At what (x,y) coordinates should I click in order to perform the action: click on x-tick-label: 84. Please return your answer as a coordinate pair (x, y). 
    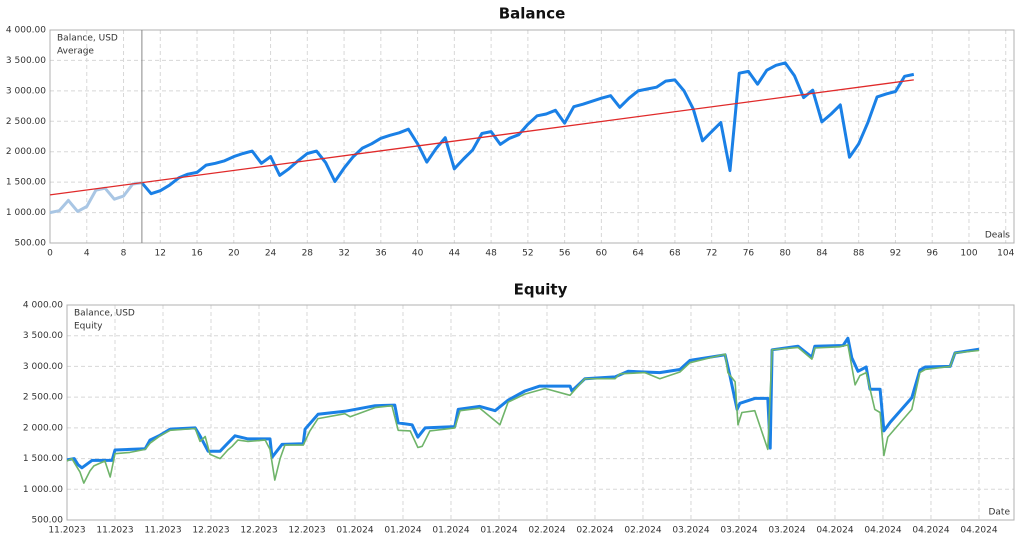
    Looking at the image, I should click on (822, 254).